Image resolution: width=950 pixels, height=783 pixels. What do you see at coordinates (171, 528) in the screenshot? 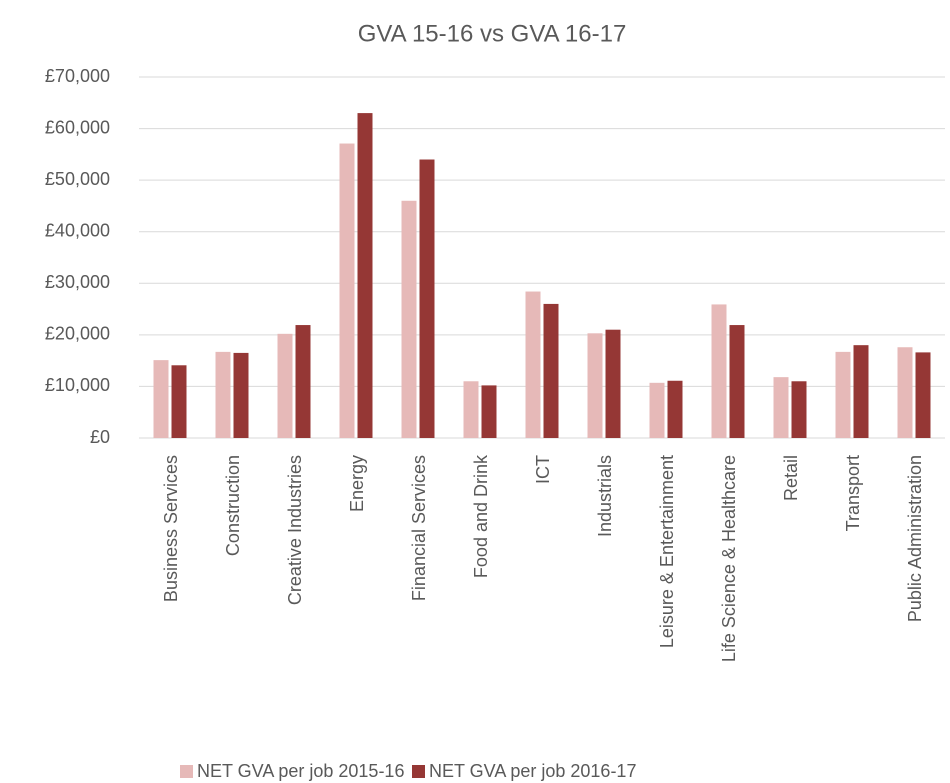
I see `x-tick-label: Business Services` at bounding box center [171, 528].